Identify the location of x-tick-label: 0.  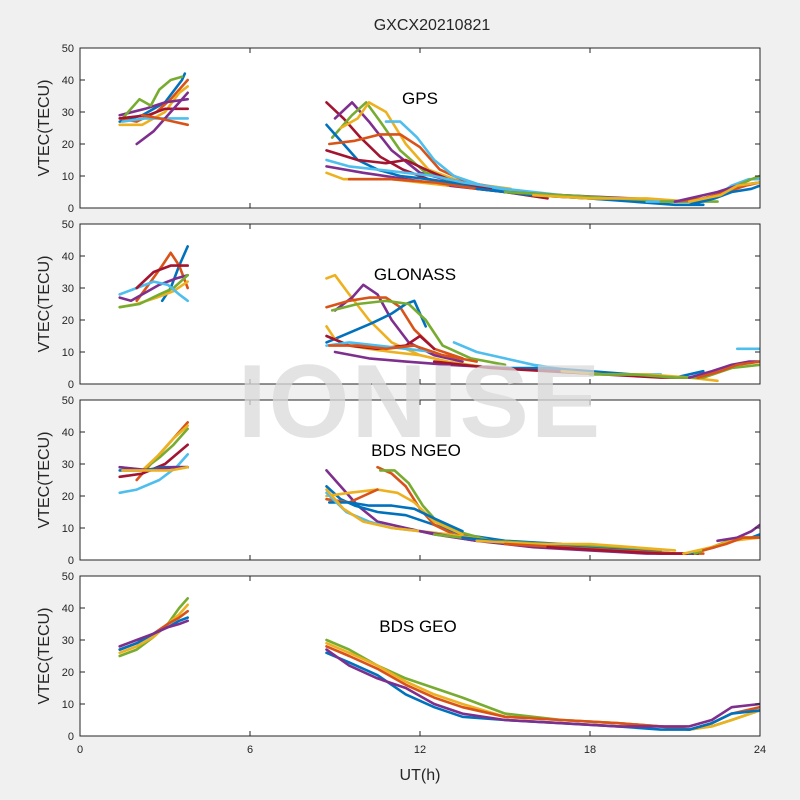
(80, 750).